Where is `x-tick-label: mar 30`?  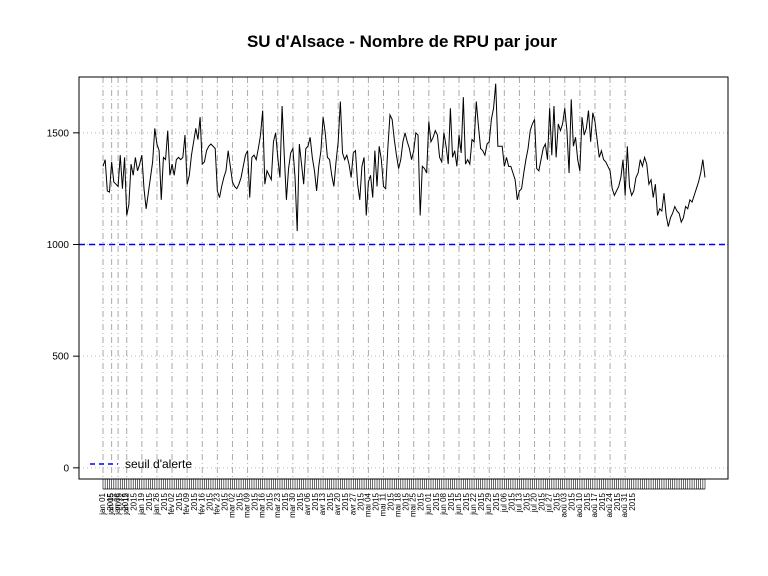
x-tick-label: mar 30 is located at coordinates (292, 504).